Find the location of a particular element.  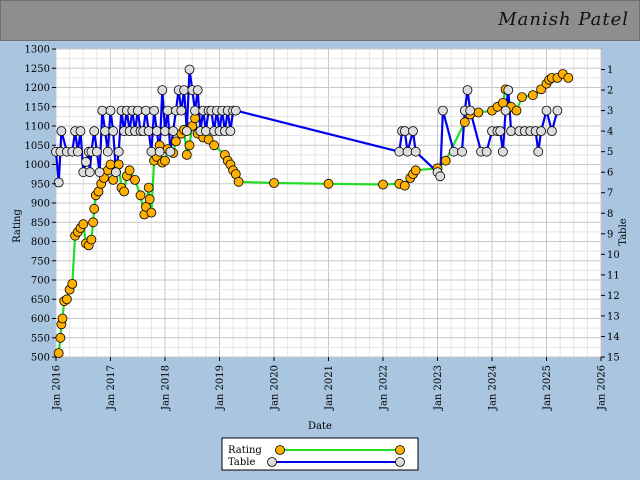

legend-label-table: Table is located at coordinates (241, 462).